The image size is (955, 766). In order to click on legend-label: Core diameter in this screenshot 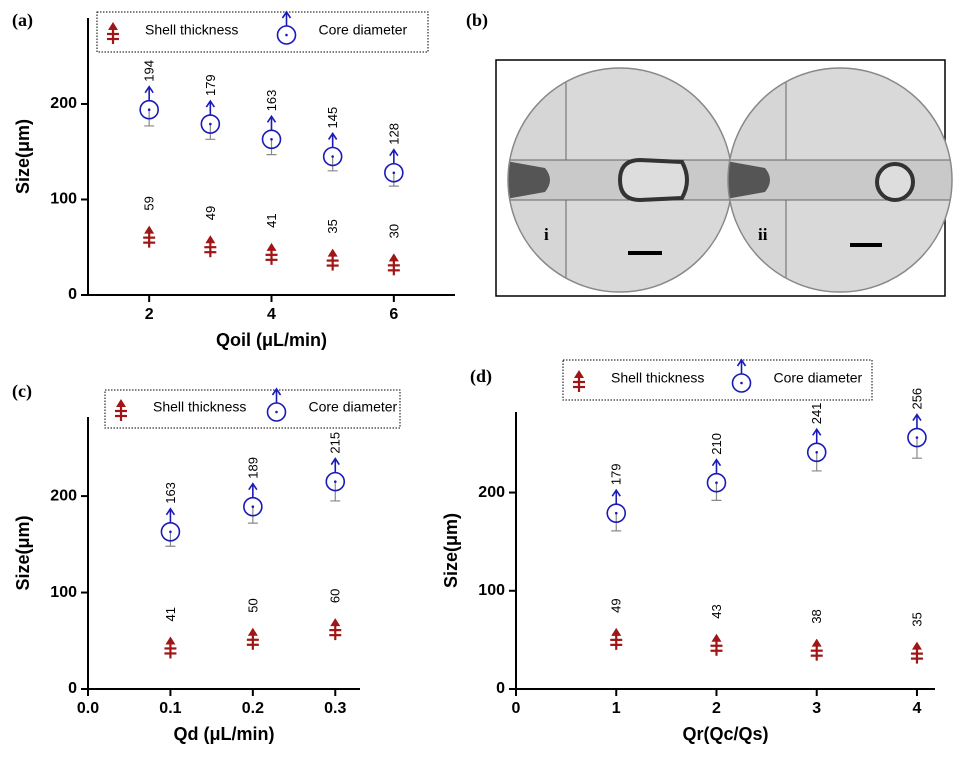, I will do `click(363, 30)`.